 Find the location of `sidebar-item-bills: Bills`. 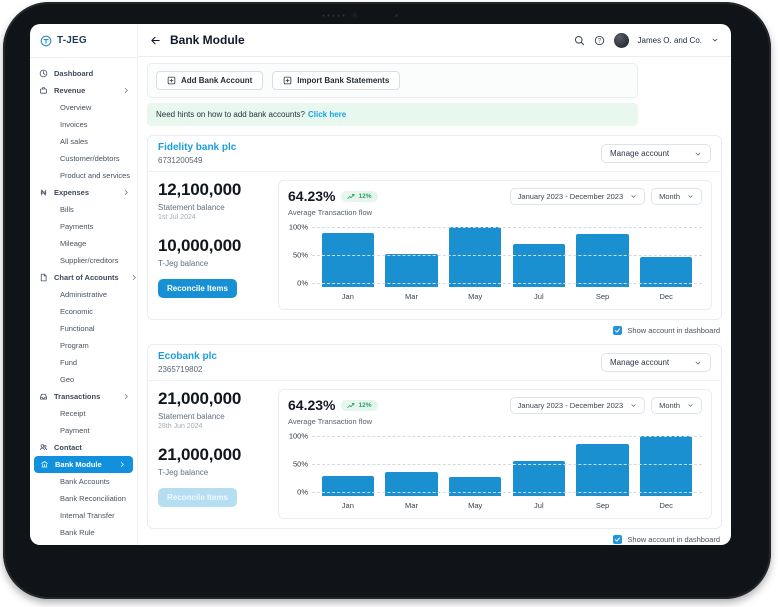

sidebar-item-bills: Bills is located at coordinates (83, 209).